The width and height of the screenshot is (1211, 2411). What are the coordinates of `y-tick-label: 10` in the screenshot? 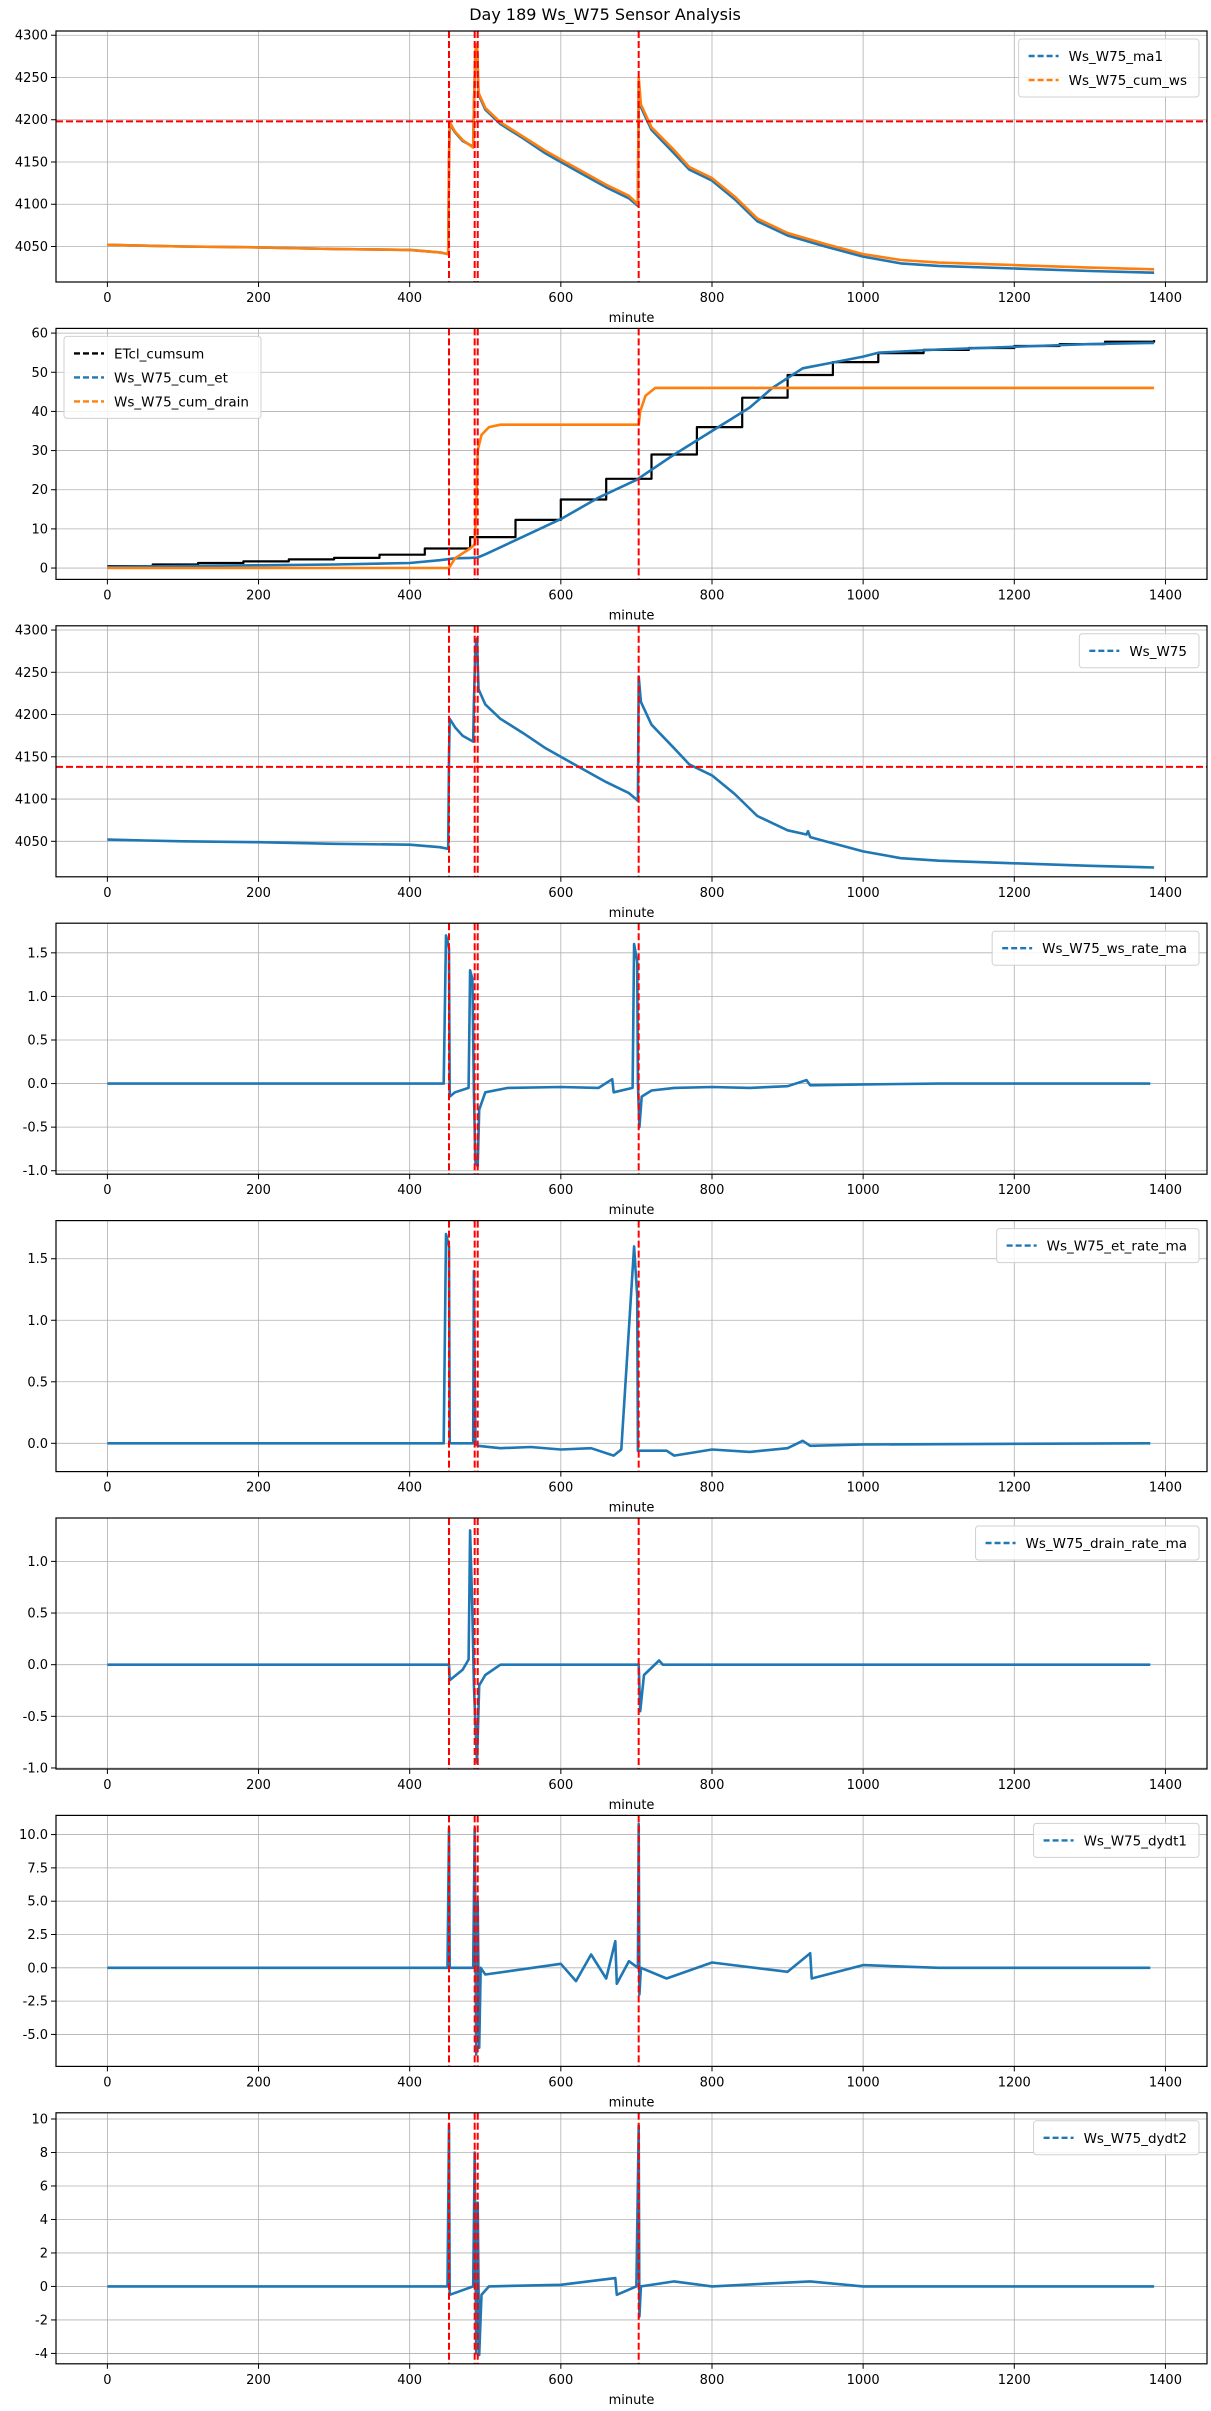 It's located at (39, 2119).